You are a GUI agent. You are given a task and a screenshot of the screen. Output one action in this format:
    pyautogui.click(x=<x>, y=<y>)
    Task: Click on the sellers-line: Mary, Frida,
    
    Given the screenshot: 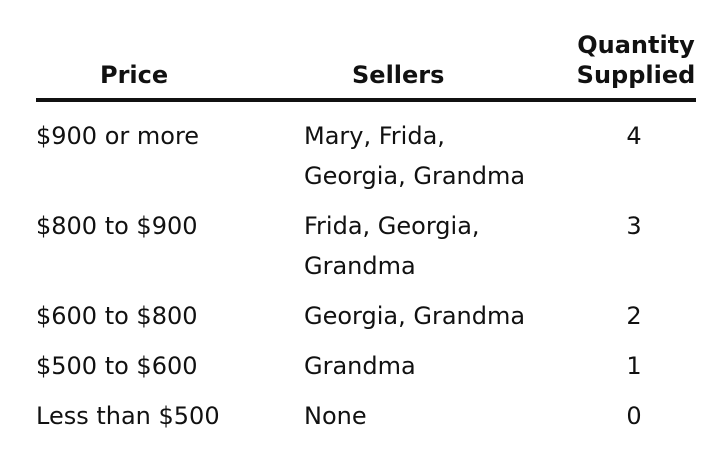 What is the action you would take?
    pyautogui.click(x=374, y=136)
    